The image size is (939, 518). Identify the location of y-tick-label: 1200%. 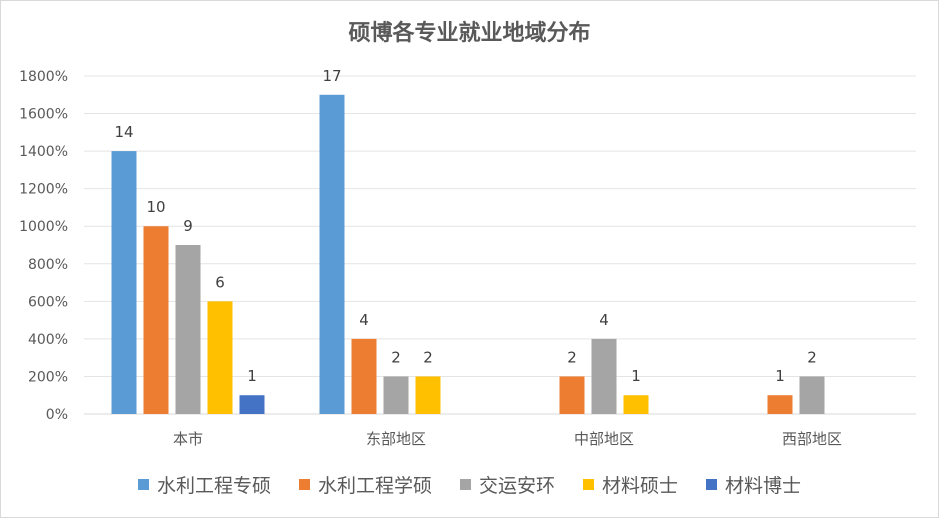
(43, 190).